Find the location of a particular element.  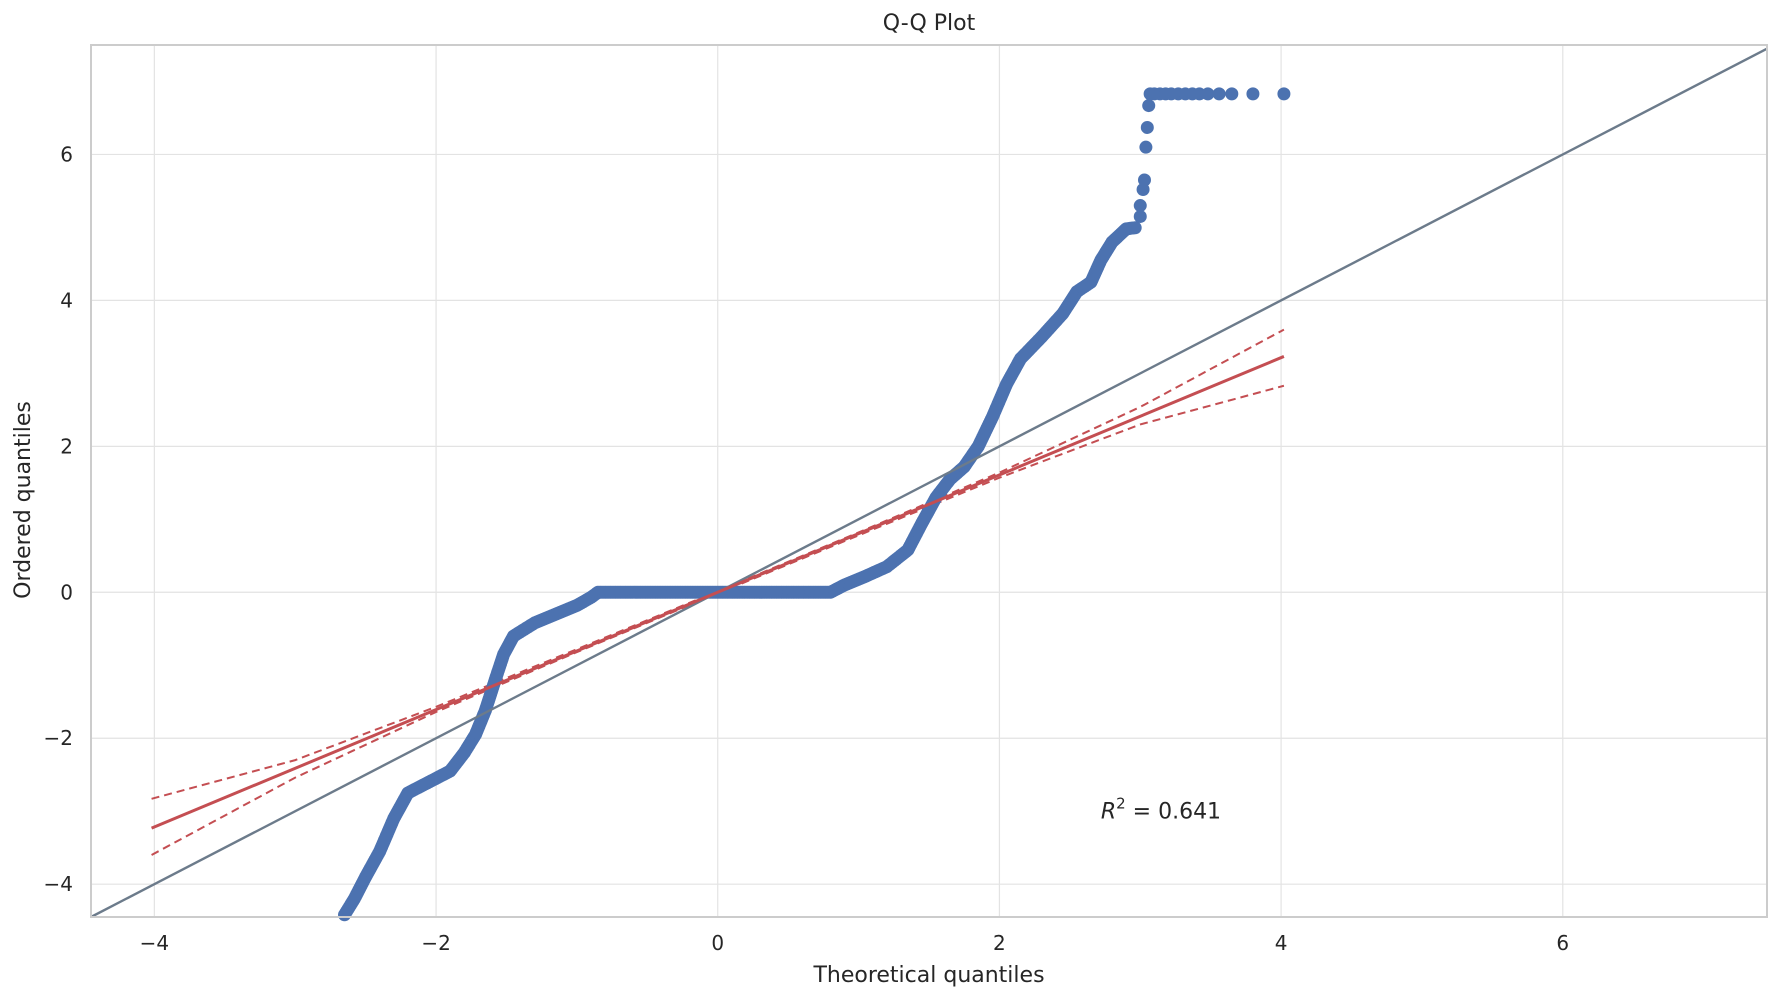

chart-title: Q-Q Plot is located at coordinates (929, 23).